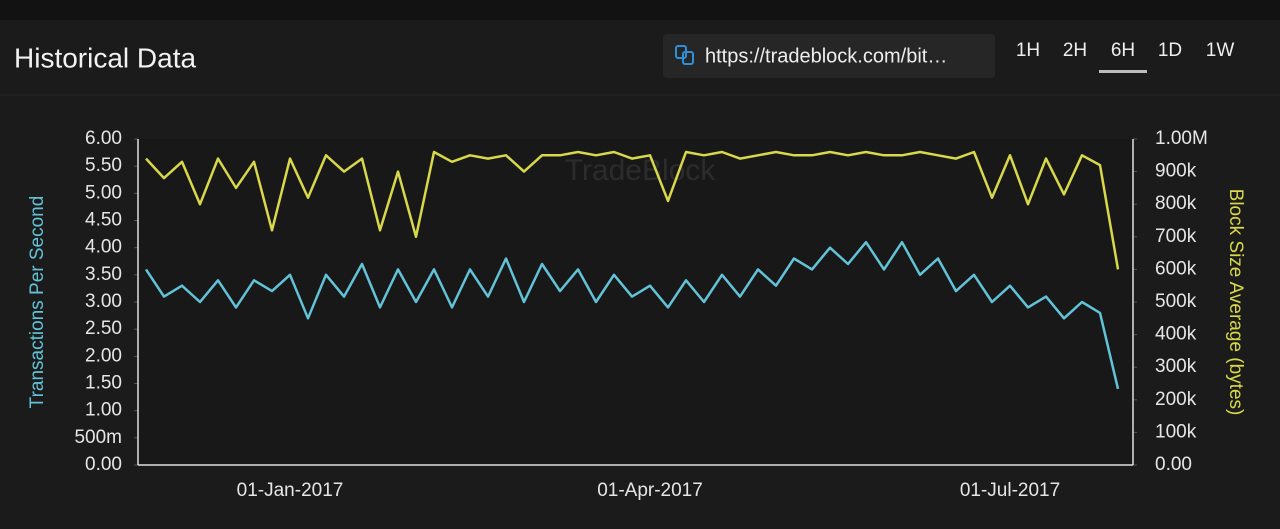 The width and height of the screenshot is (1280, 529). Describe the element at coordinates (103, 328) in the screenshot. I see `y-tick-label: 2.50` at that location.